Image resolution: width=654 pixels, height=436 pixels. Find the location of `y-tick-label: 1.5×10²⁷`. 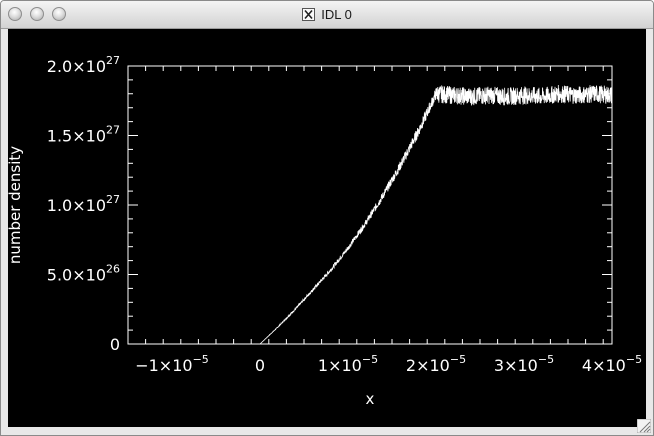

y-tick-label: 1.5×10²⁷ is located at coordinates (83, 135).